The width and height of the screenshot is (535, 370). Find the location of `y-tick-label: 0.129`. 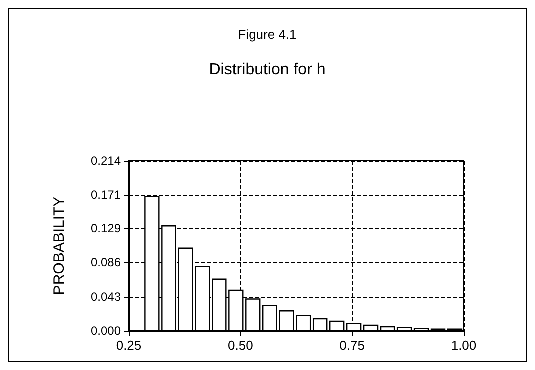

y-tick-label: 0.129 is located at coordinates (106, 229).